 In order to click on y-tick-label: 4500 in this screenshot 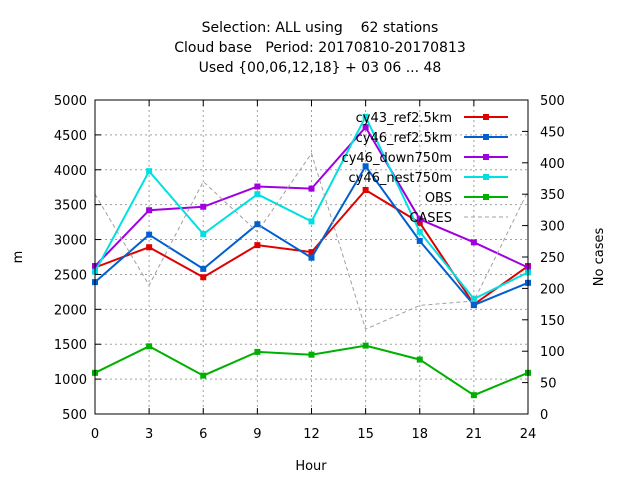, I will do `click(70, 136)`.